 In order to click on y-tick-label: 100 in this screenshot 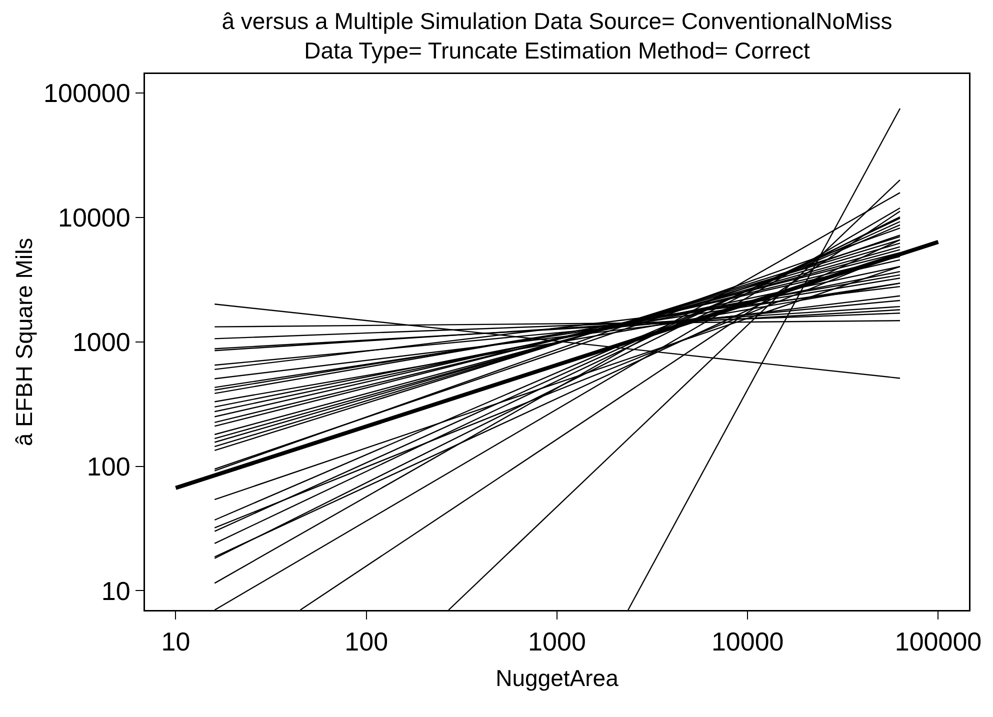, I will do `click(108, 466)`.